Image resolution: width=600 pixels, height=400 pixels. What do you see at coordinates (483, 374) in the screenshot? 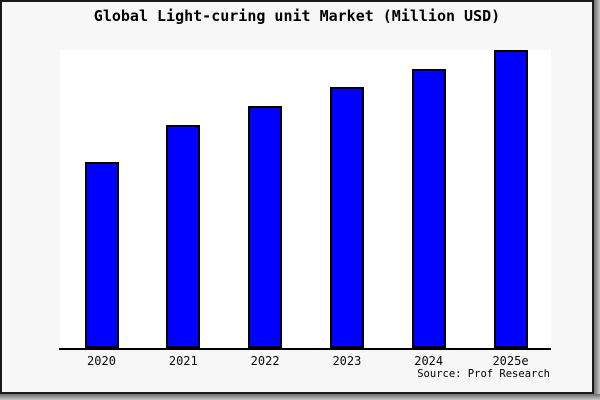
I see `source-note: Source: Prof Research` at bounding box center [483, 374].